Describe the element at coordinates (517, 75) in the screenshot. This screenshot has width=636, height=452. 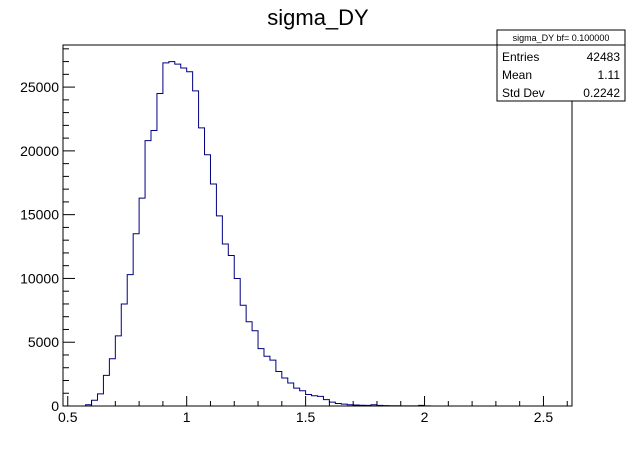
I see `stats-mean-label: Mean` at that location.